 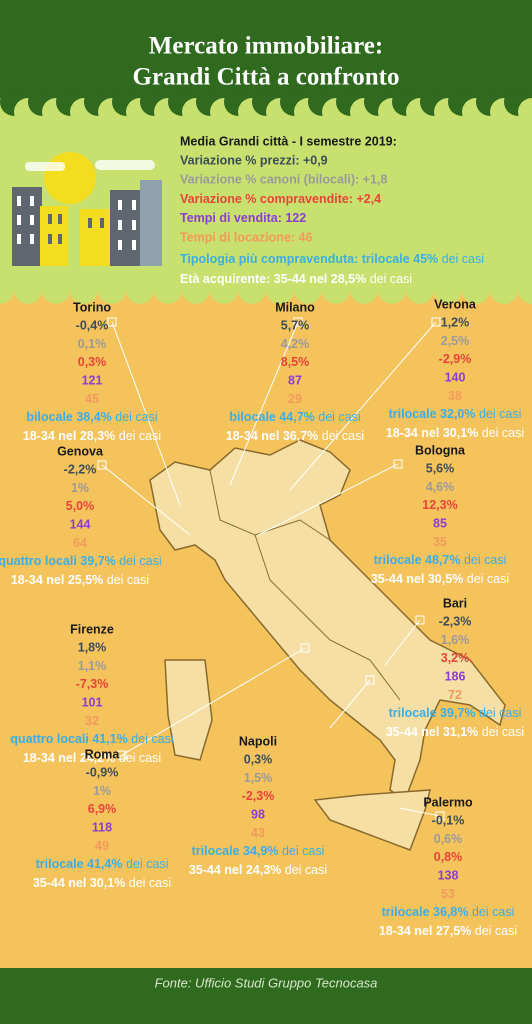 What do you see at coordinates (440, 469) in the screenshot?
I see `city-stat: 5,6%` at bounding box center [440, 469].